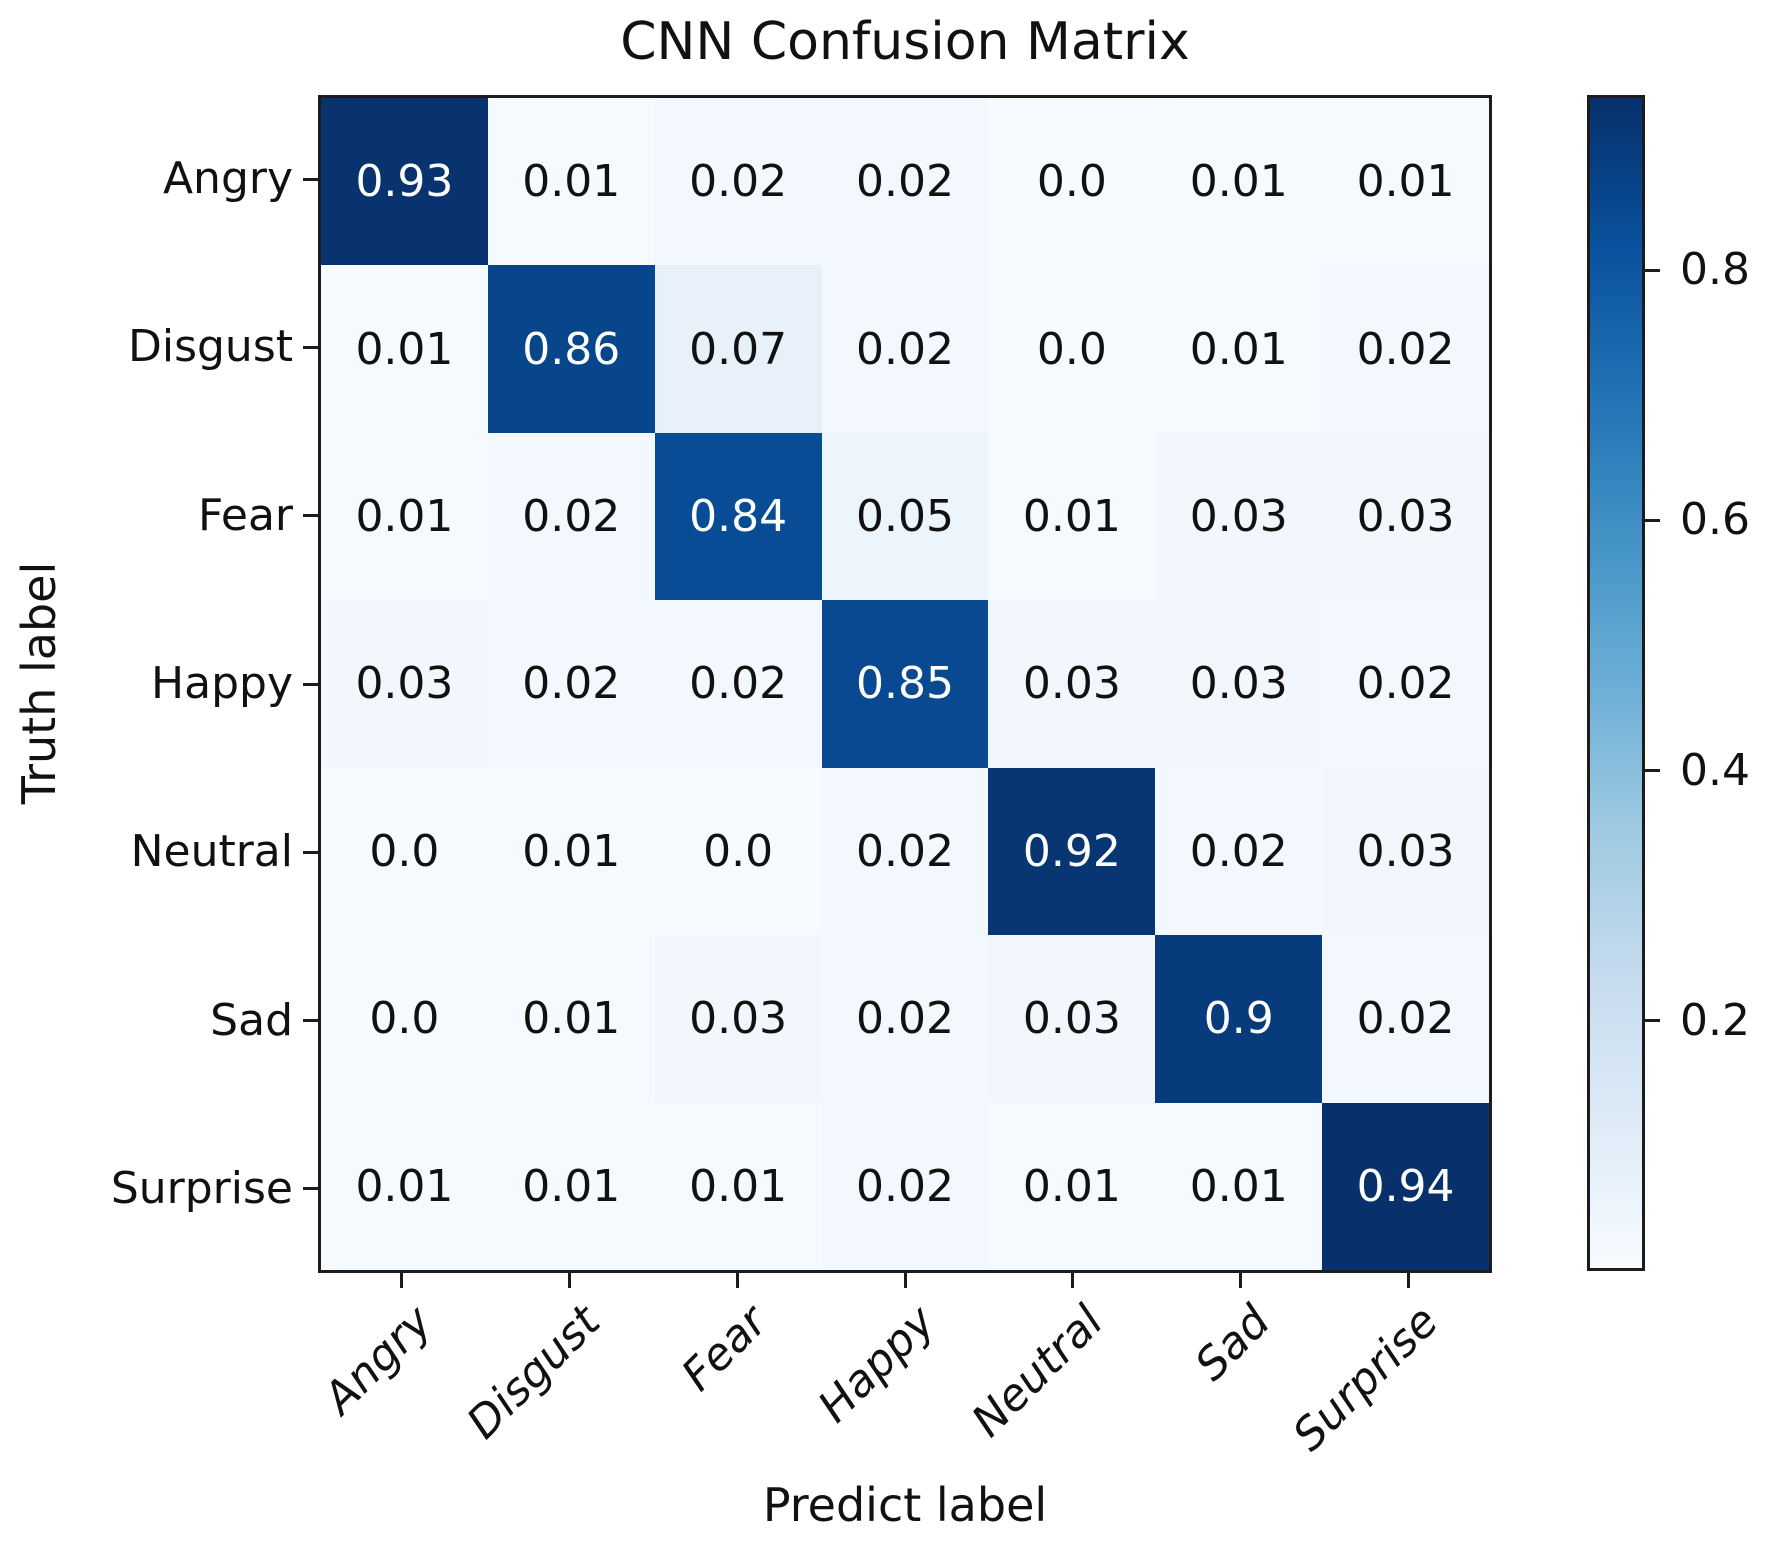 Image resolution: width=1776 pixels, height=1554 pixels. I want to click on matrix-cell-fear-fear: 0.84, so click(738, 516).